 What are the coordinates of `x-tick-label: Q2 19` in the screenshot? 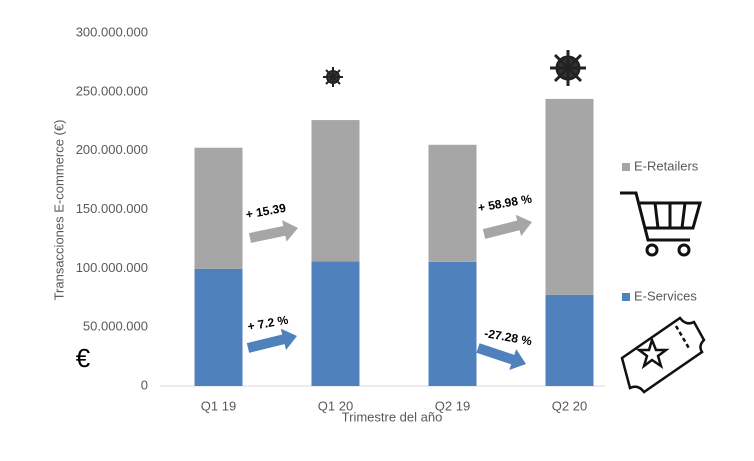 It's located at (452, 405).